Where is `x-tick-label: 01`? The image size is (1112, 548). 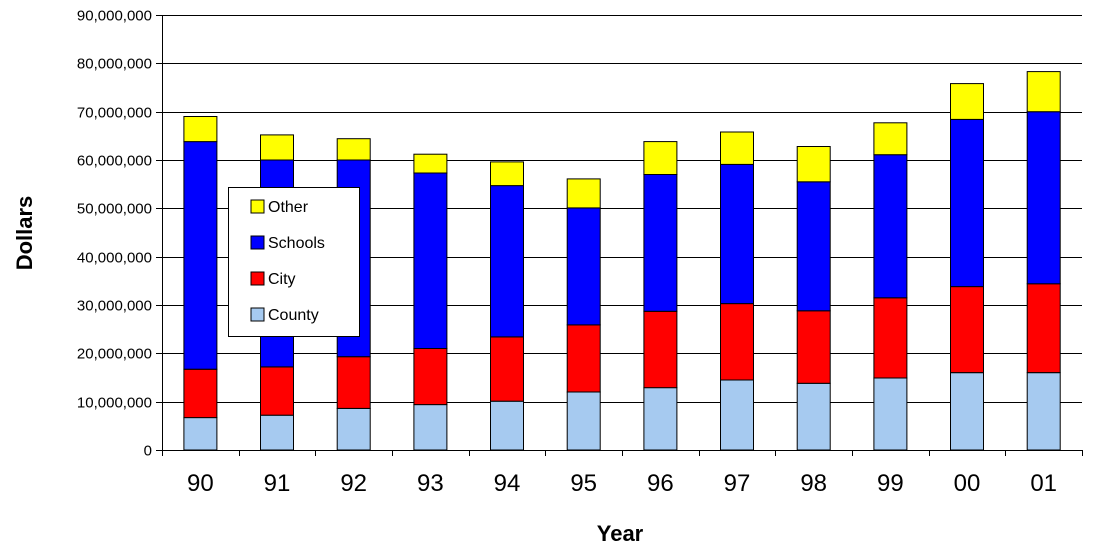
x-tick-label: 01 is located at coordinates (1043, 483).